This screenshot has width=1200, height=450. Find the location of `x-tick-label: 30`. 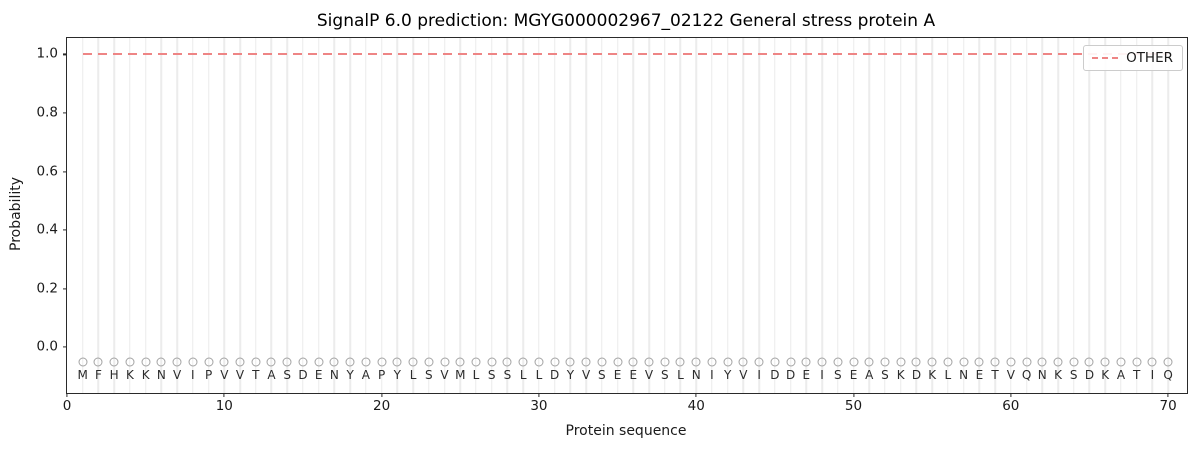

x-tick-label: 30 is located at coordinates (539, 406).